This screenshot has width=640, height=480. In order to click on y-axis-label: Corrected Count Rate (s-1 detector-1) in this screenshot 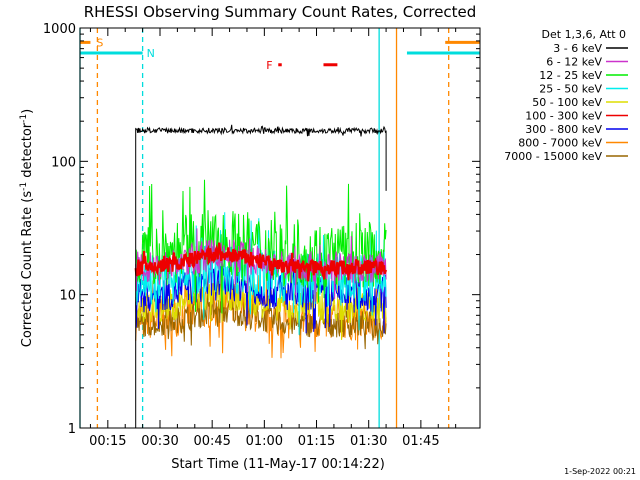, I will do `click(27, 228)`.